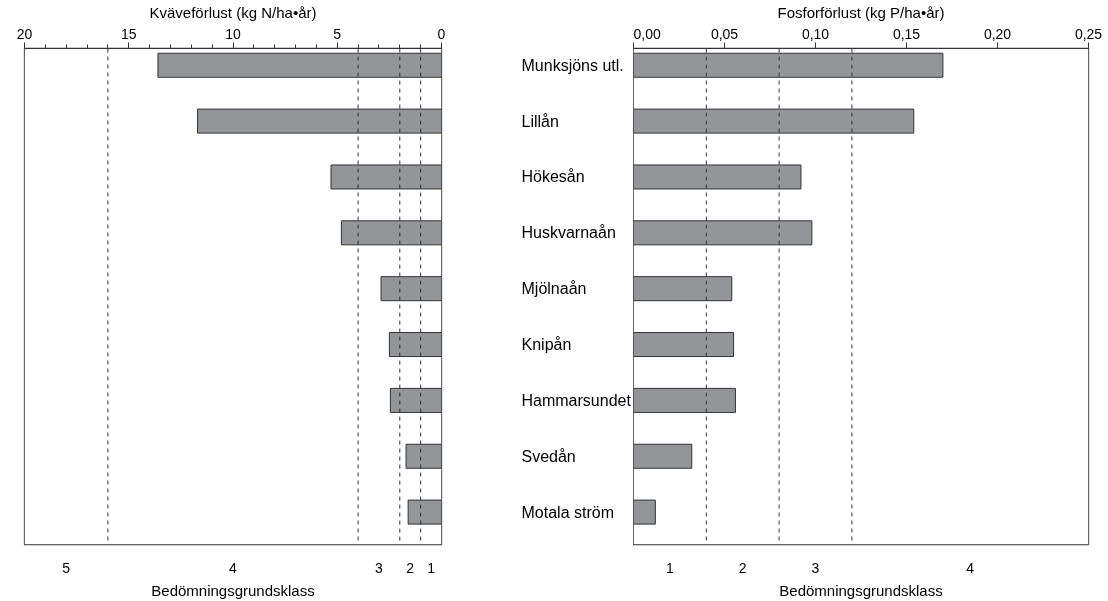 The image size is (1108, 601). Describe the element at coordinates (24, 33) in the screenshot. I see `x-tick-label: 20` at that location.